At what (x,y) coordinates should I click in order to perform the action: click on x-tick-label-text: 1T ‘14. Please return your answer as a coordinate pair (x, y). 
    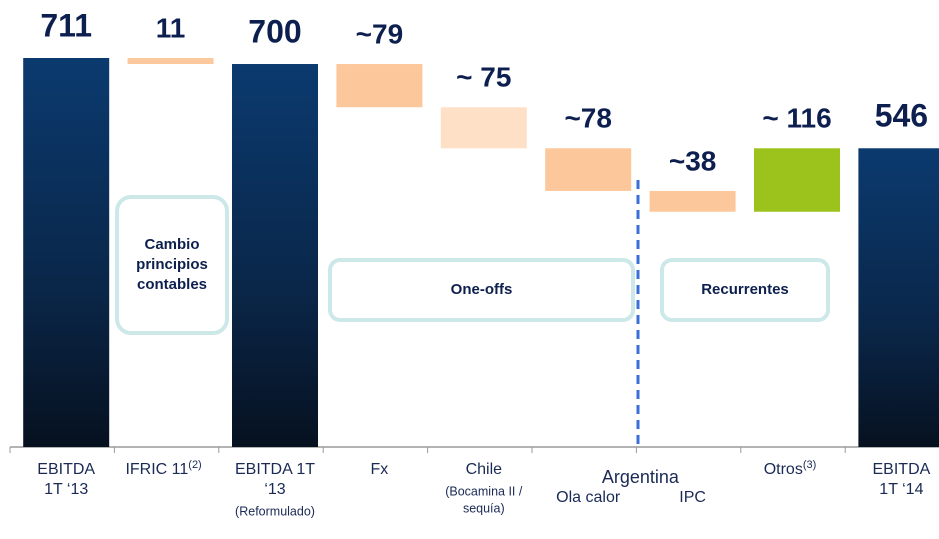
    Looking at the image, I should click on (901, 489).